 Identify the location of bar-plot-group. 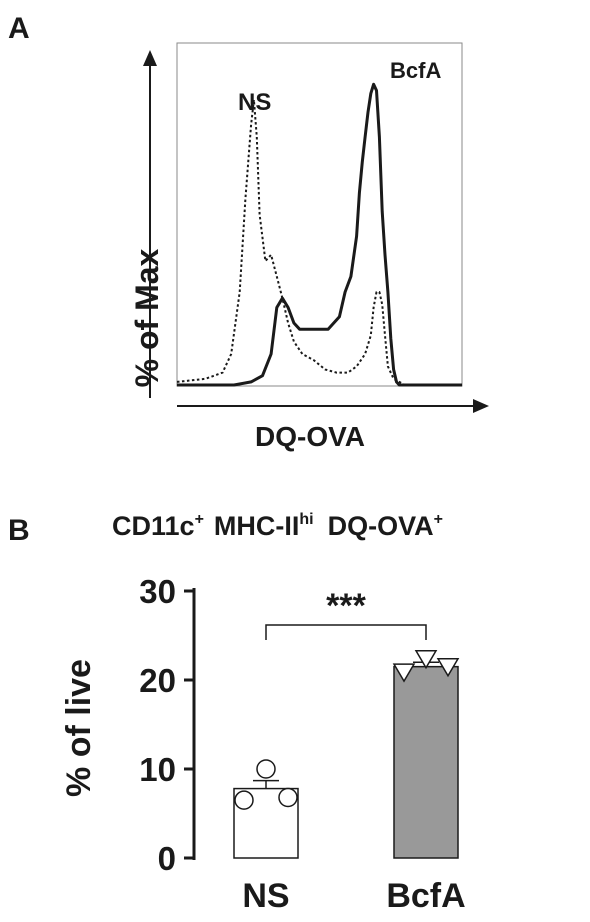
(346, 754).